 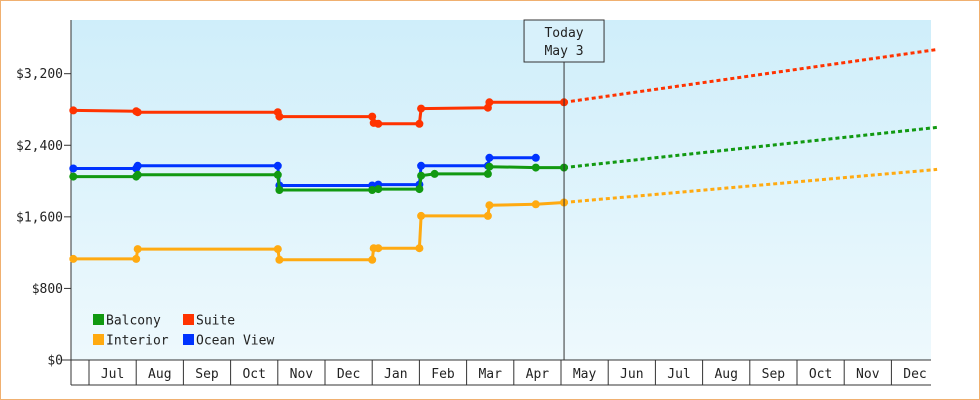 I want to click on month-label: Apr, so click(x=538, y=374).